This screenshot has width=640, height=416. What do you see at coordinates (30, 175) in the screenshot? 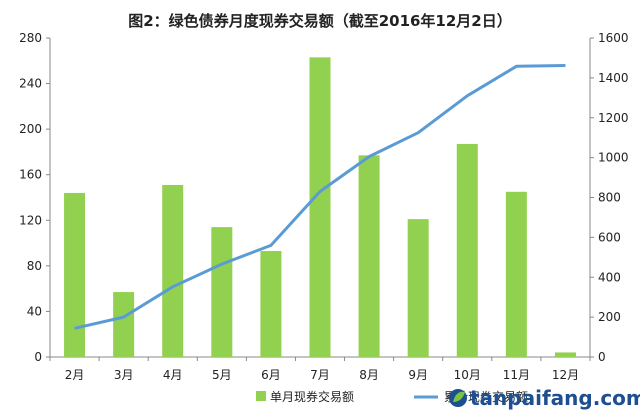
I see `left-tick-label: 160` at bounding box center [30, 175].